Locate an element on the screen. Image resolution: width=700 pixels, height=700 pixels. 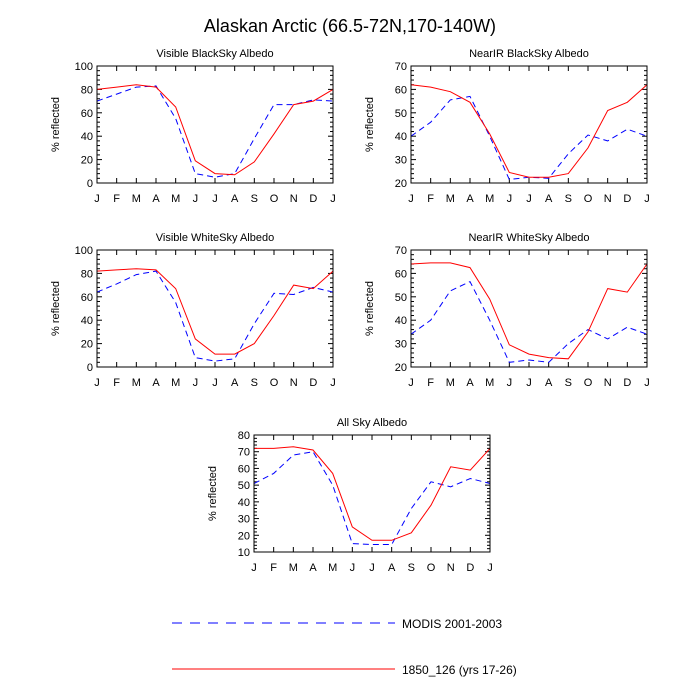
legend-item-modis: MODIS 2001-2003 is located at coordinates (337, 624).